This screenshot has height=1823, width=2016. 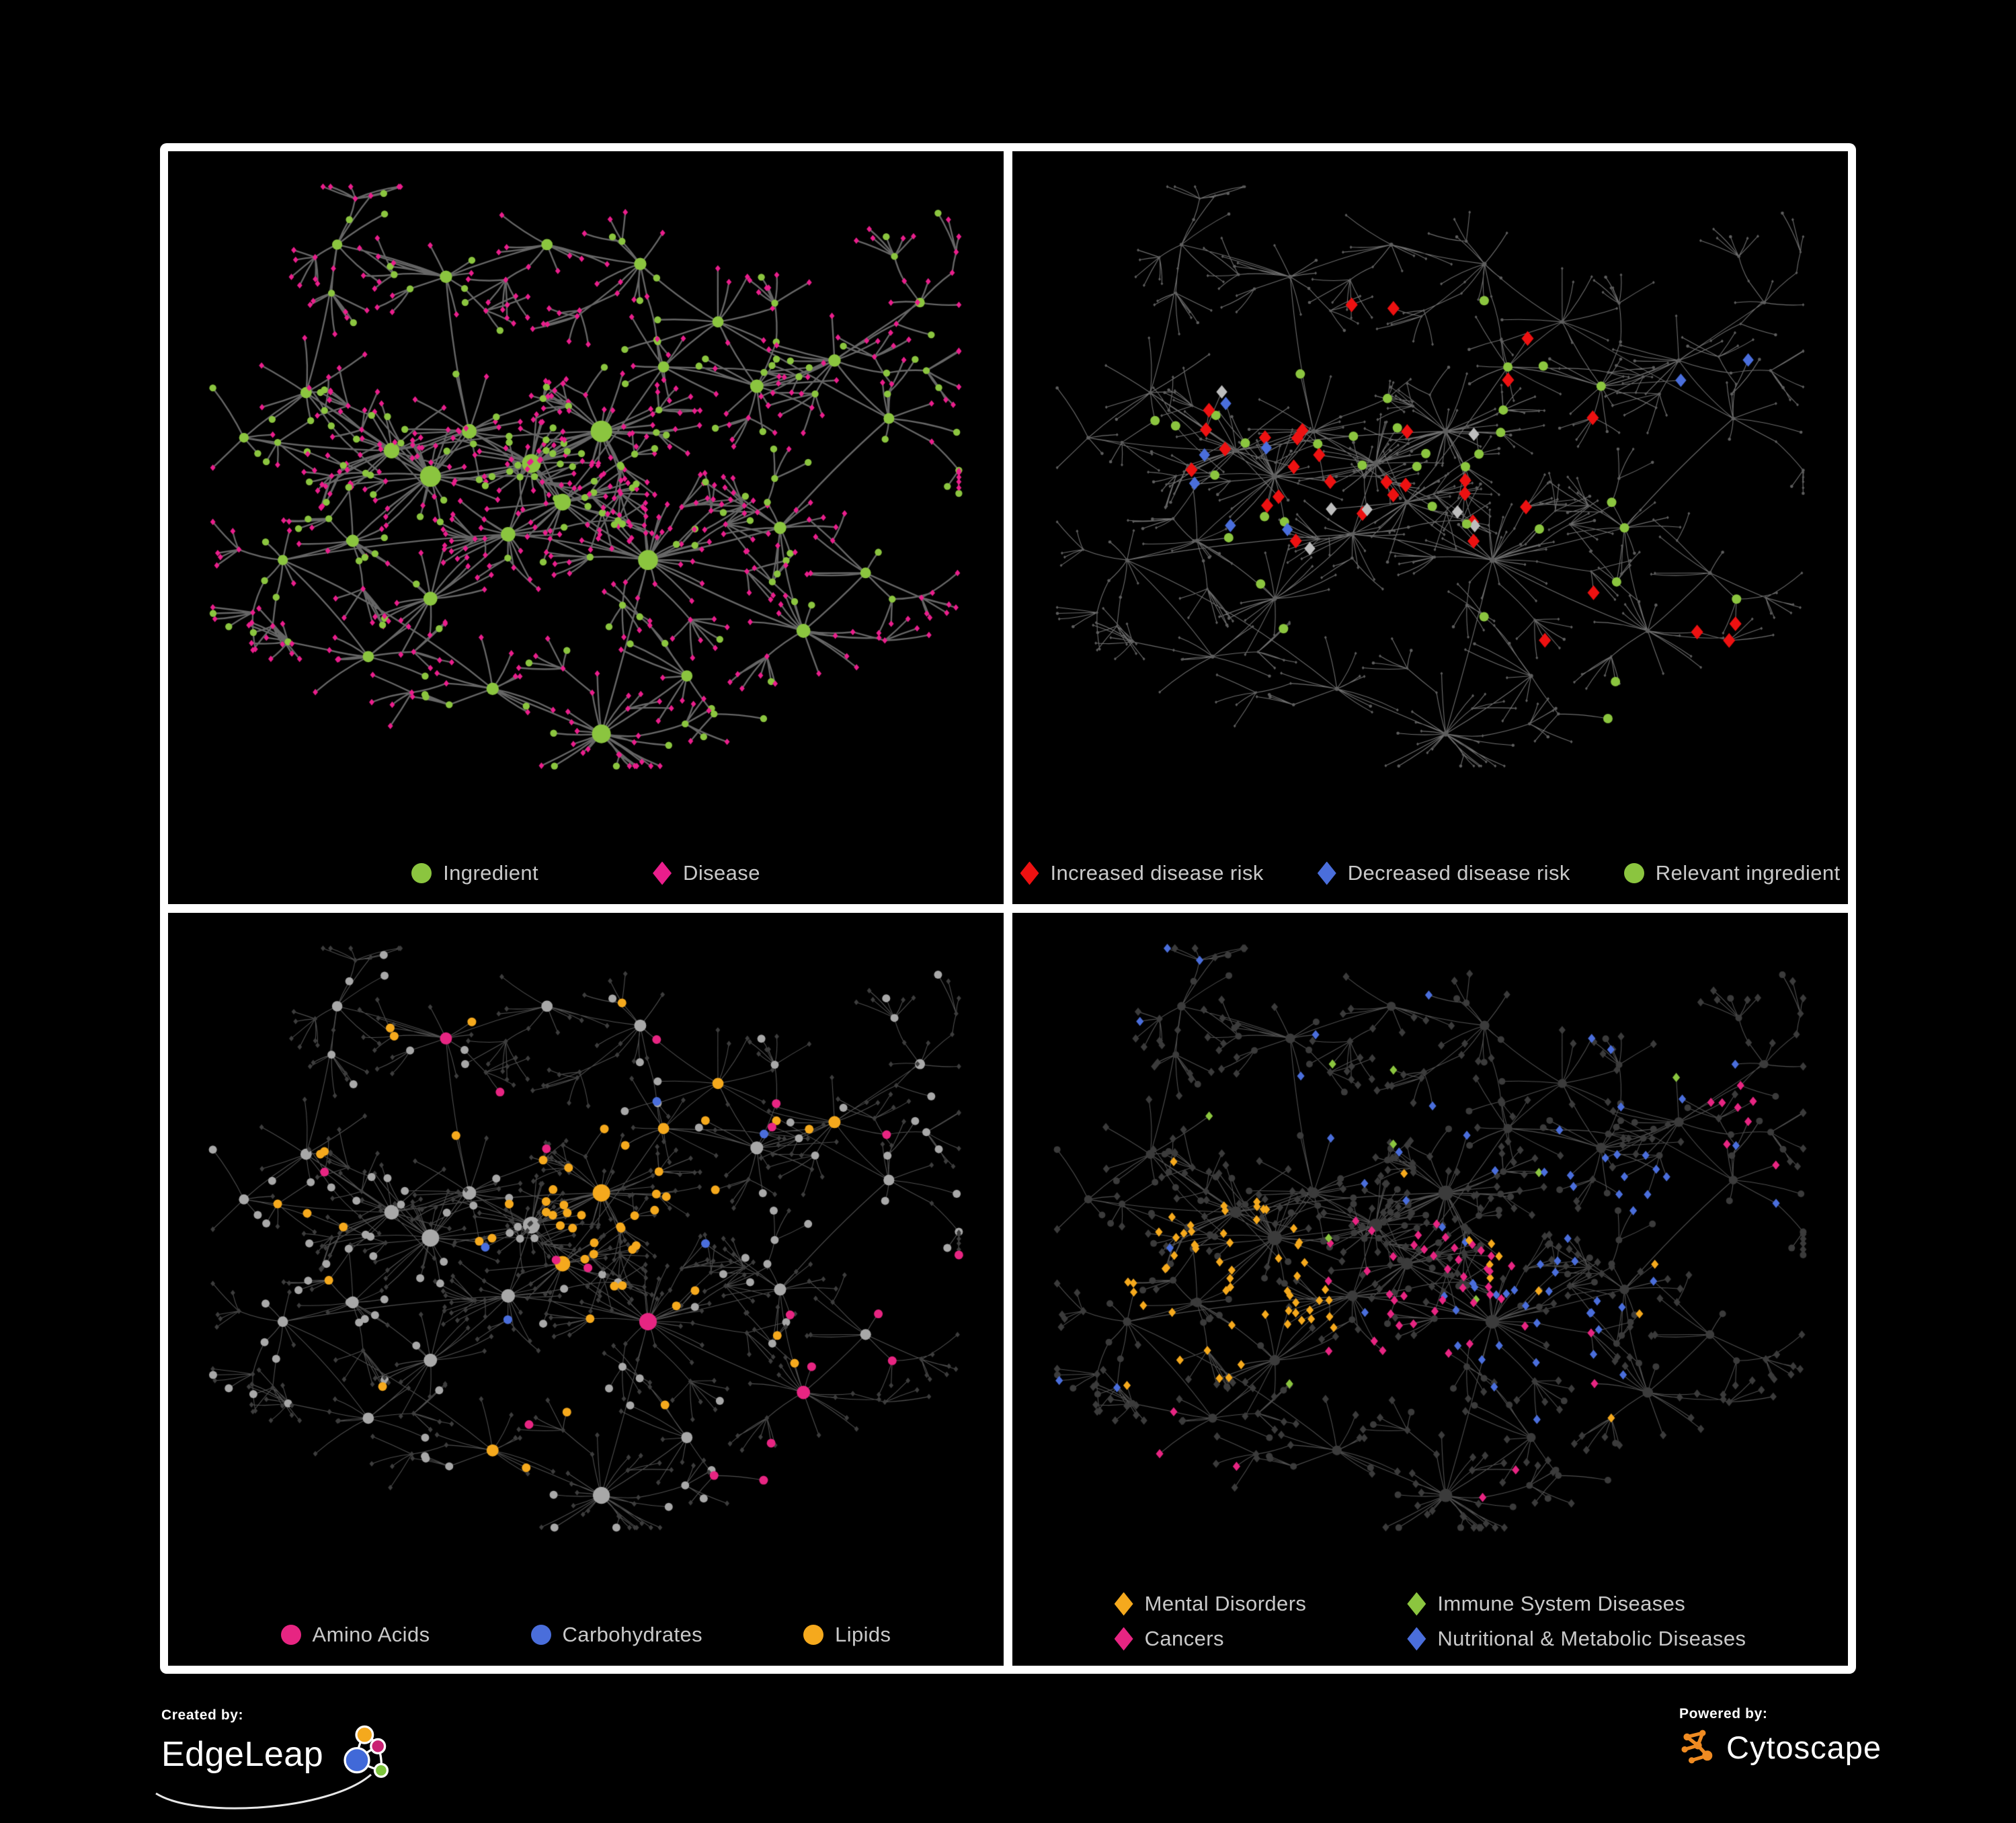 What do you see at coordinates (863, 1634) in the screenshot?
I see `legend-label-lipids: Lipids` at bounding box center [863, 1634].